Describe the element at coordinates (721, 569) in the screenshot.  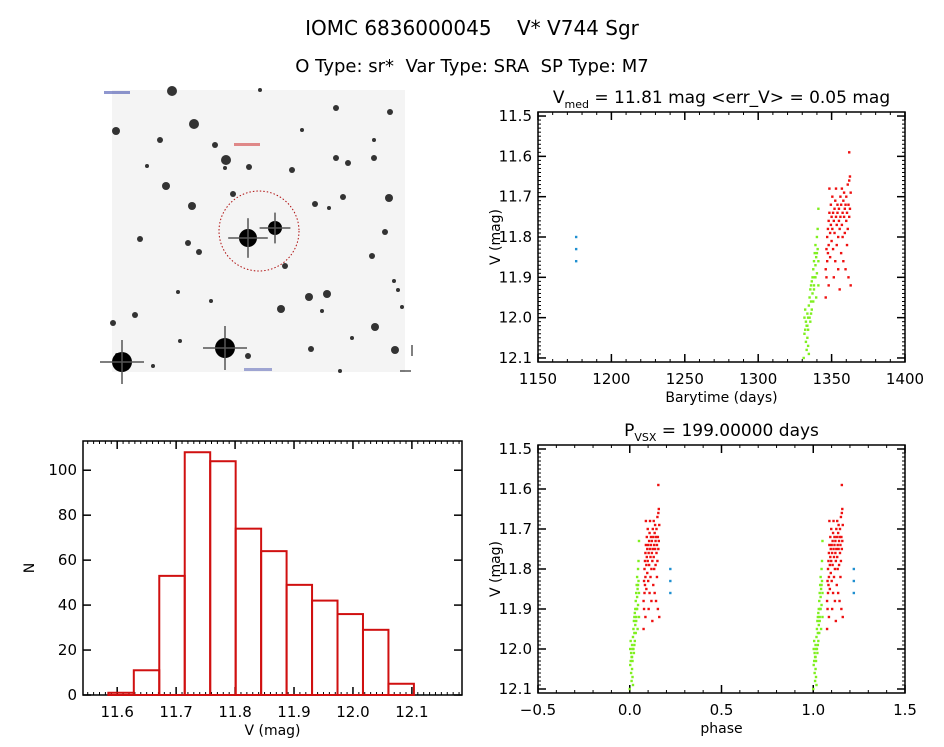
I see `plot-frame` at that location.